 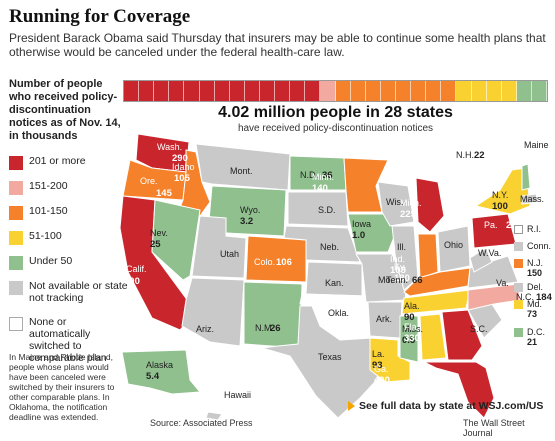 I want to click on state-value: 400, so click(x=382, y=380).